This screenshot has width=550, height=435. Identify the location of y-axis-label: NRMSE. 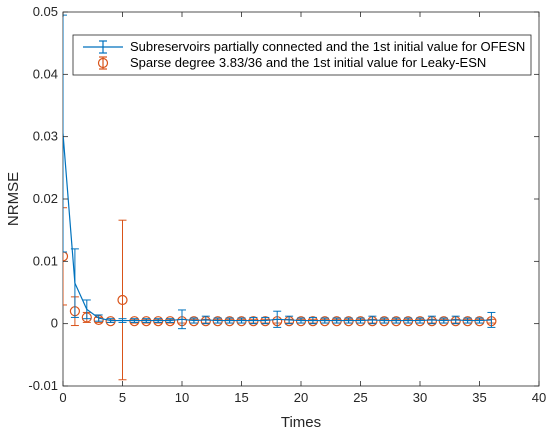
(13, 199).